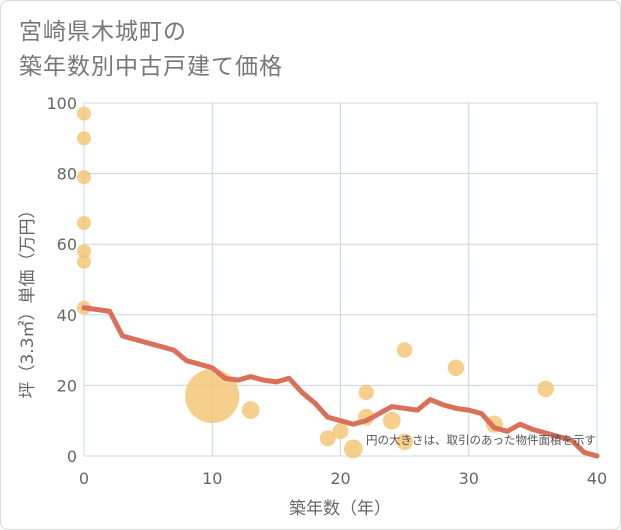 This screenshot has height=530, width=621. What do you see at coordinates (67, 244) in the screenshot?
I see `y-tick-label: 60` at bounding box center [67, 244].